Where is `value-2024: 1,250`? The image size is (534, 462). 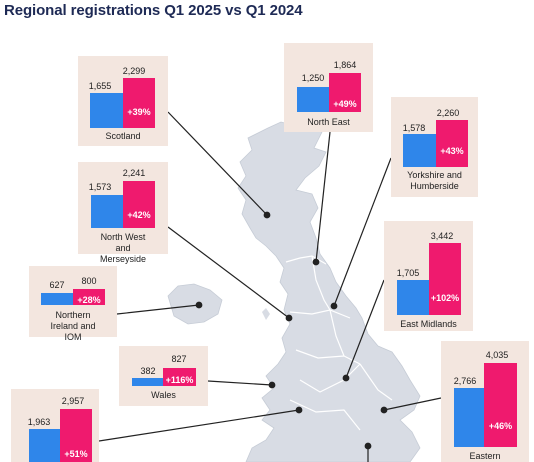 value-2024: 1,250 is located at coordinates (313, 78).